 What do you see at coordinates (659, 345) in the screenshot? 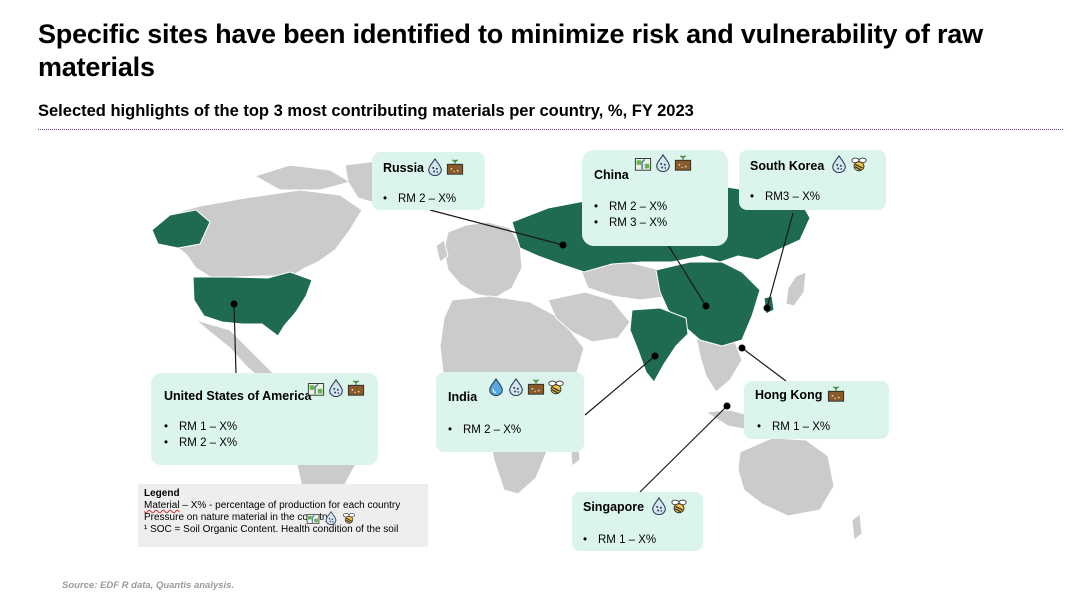
I see `map-india` at bounding box center [659, 345].